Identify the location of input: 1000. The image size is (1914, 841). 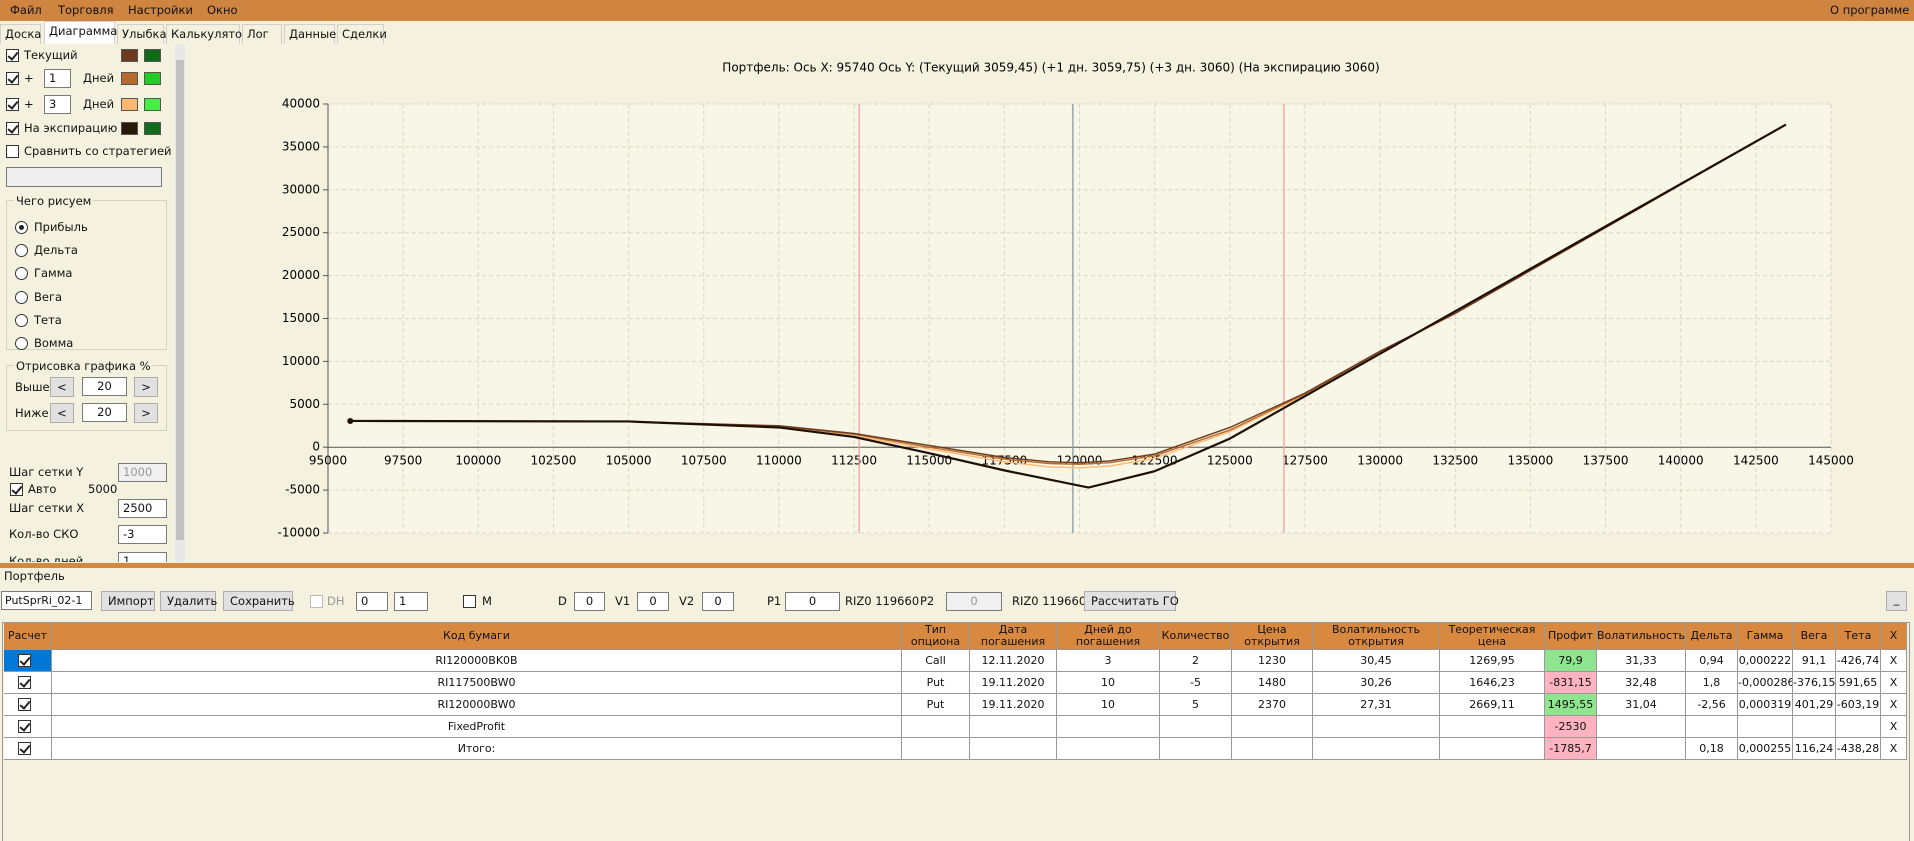
(142, 472).